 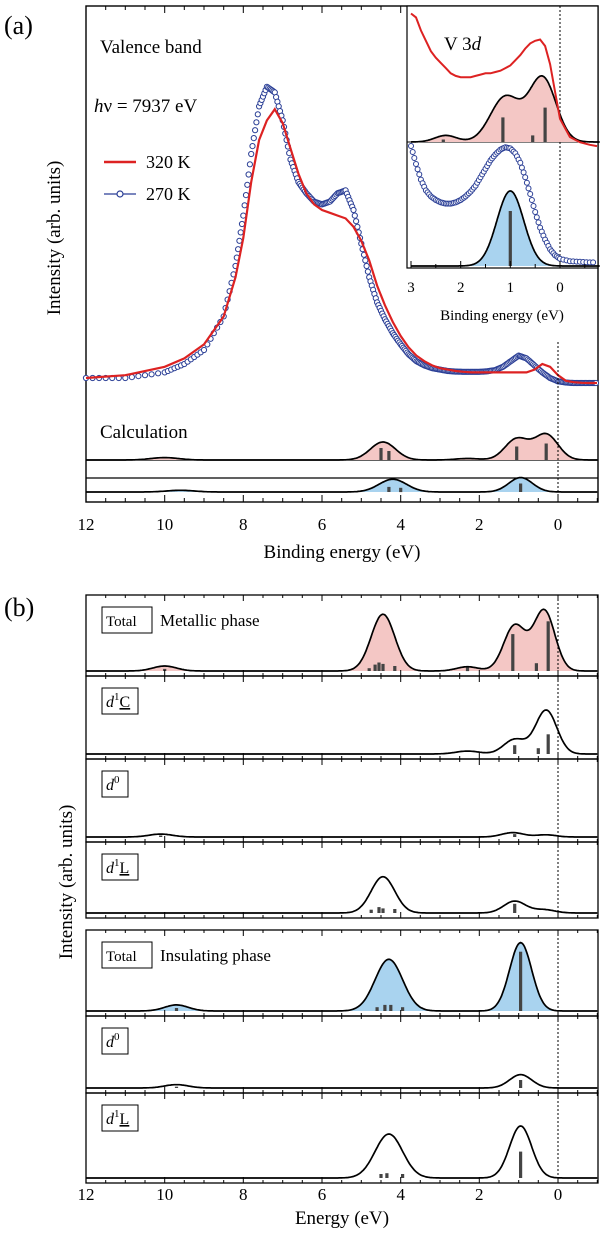 What do you see at coordinates (164, 524) in the screenshot?
I see `panel-a-ticklabel: 10` at bounding box center [164, 524].